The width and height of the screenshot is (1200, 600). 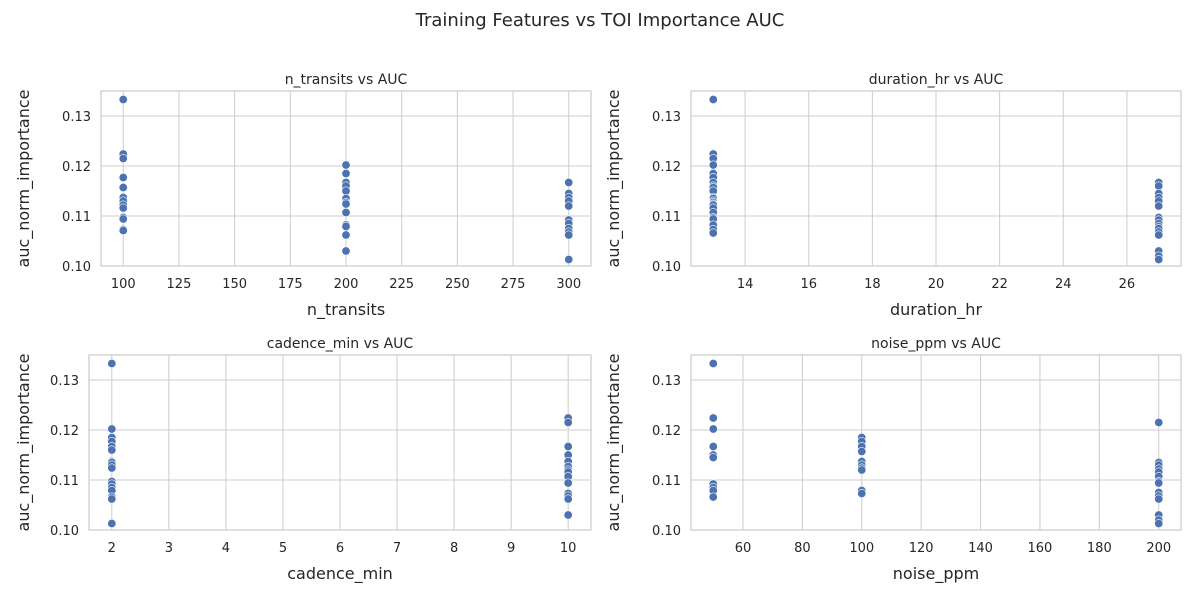 I want to click on x-tick-label: 6, so click(x=340, y=548).